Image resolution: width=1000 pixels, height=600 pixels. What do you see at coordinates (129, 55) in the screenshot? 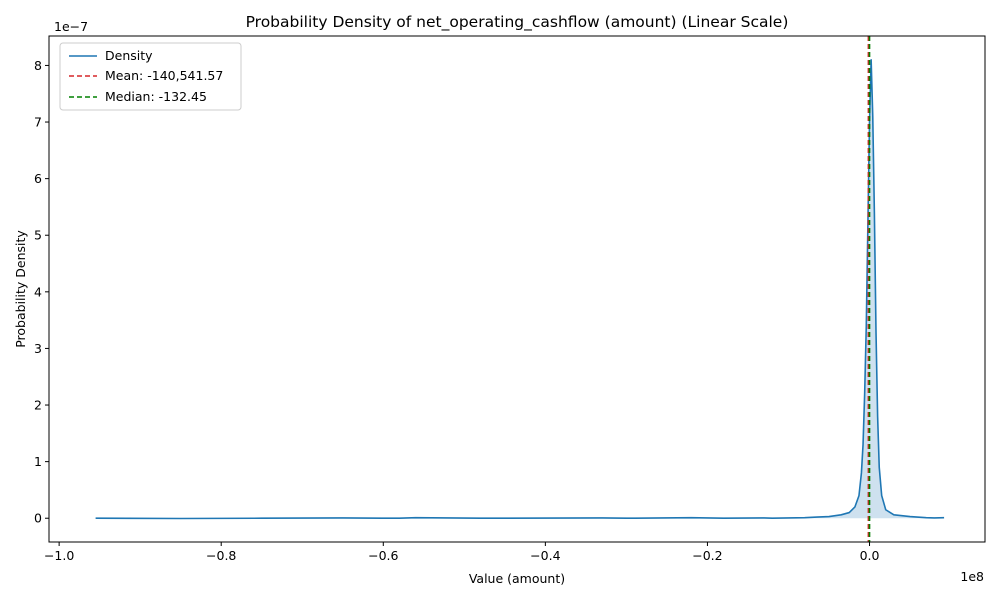
I see `legend-density-label: Density` at bounding box center [129, 55].